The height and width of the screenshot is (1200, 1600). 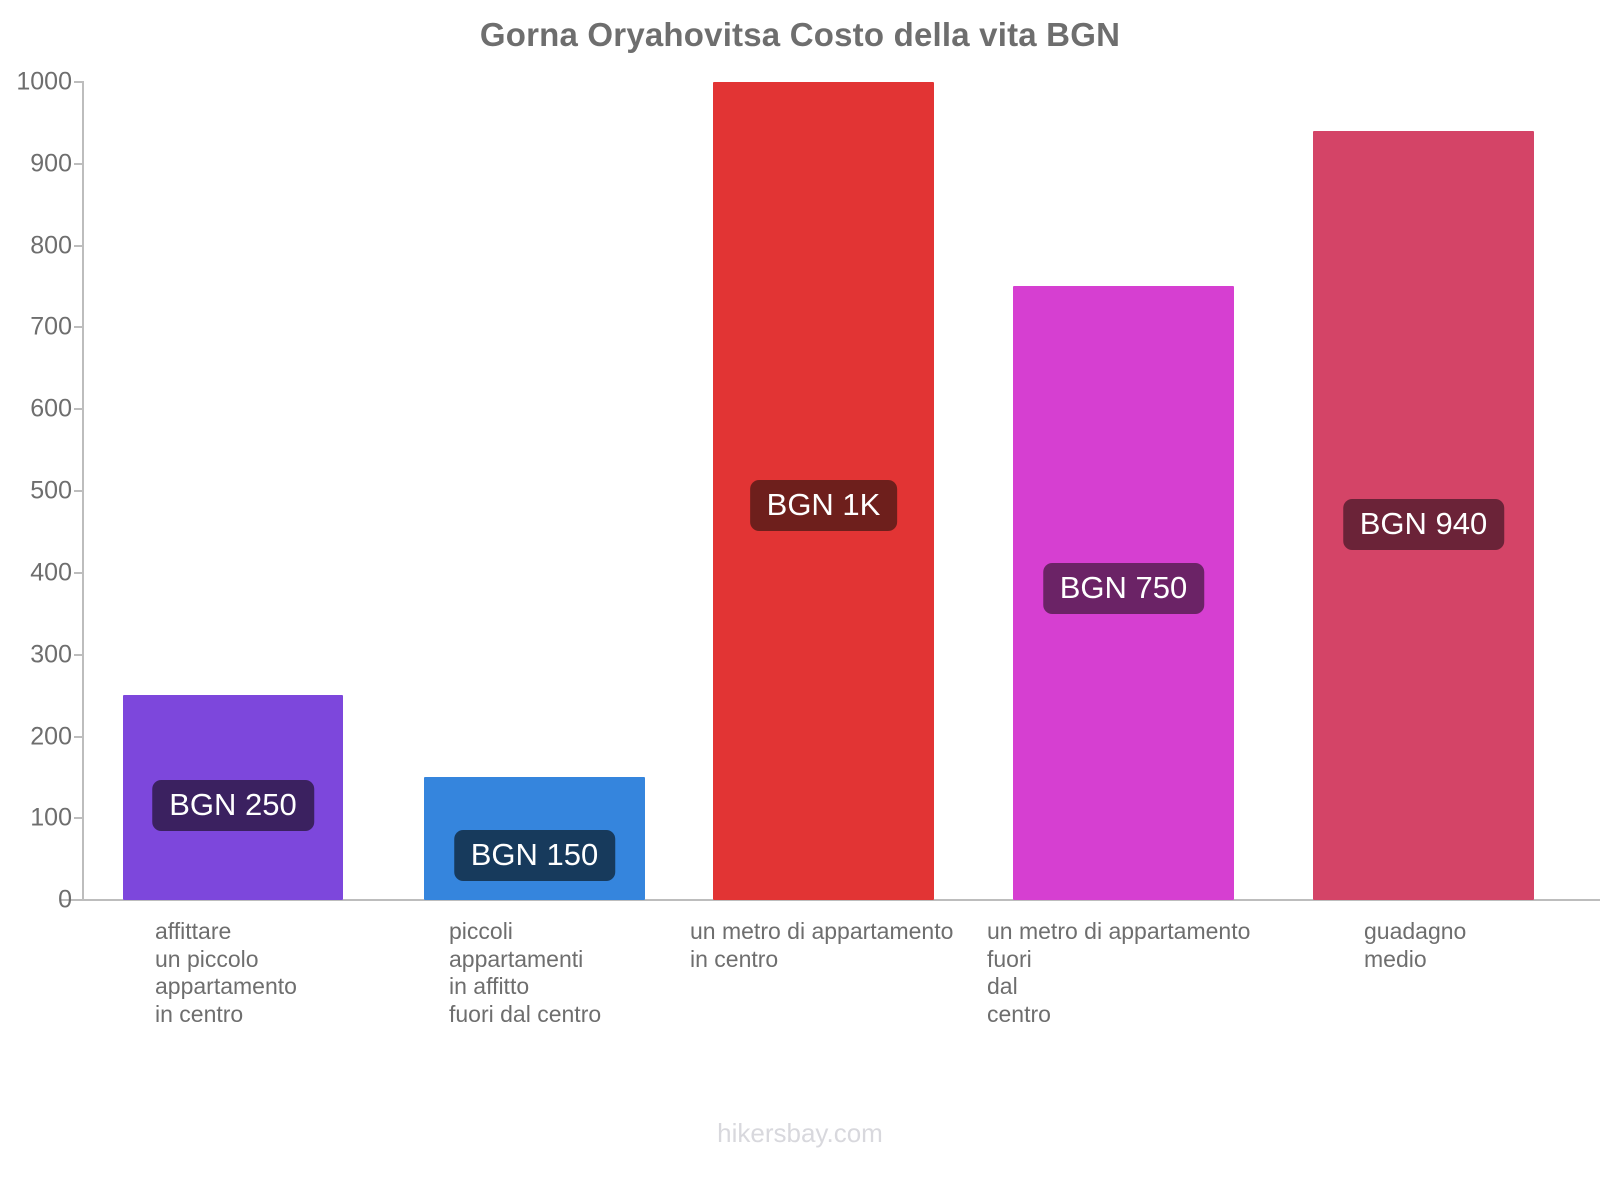 What do you see at coordinates (1123, 588) in the screenshot?
I see `bar-value-label: BGN 750` at bounding box center [1123, 588].